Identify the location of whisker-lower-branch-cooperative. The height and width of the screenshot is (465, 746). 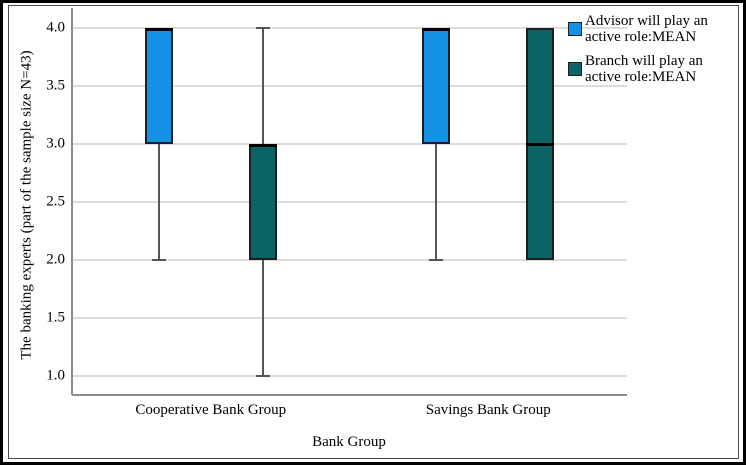
(262, 318).